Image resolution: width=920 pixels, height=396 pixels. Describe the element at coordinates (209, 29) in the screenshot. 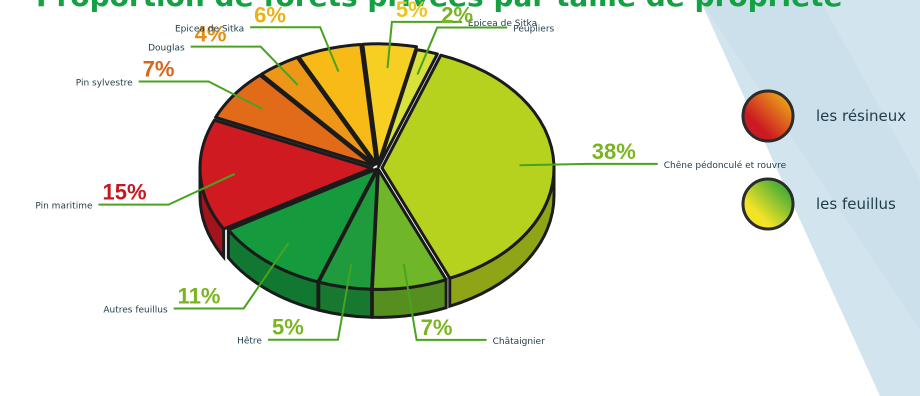

I see `category-label-7: Epicea de Sitka` at that location.